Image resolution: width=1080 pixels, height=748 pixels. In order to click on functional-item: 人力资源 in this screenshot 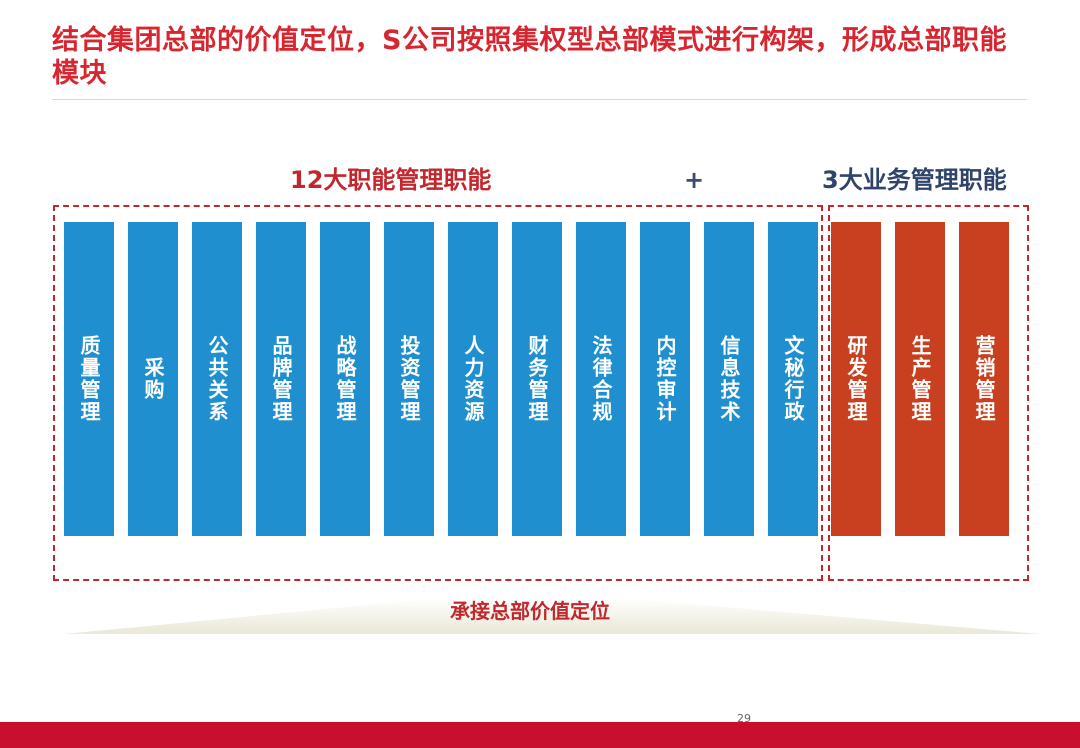, I will do `click(473, 379)`.